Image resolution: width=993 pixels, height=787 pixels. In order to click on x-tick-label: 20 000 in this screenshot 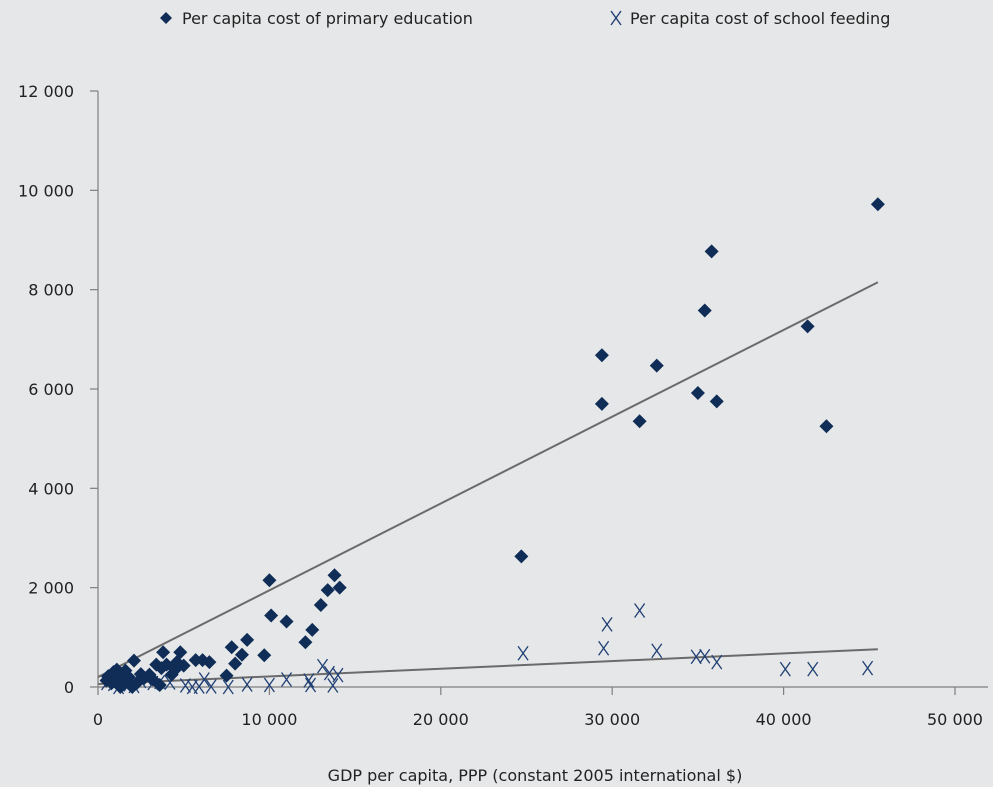, I will do `click(441, 719)`.